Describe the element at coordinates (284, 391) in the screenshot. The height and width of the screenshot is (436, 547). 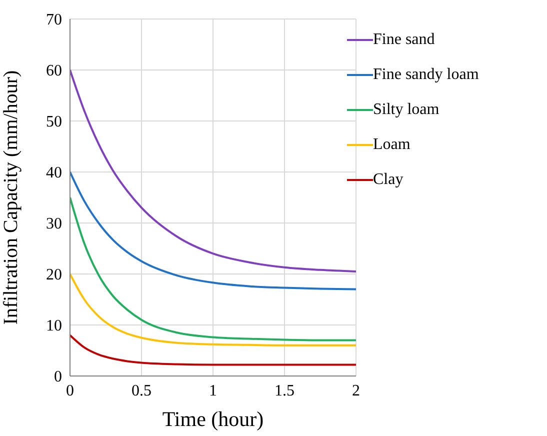
I see `x-tick-label: 1.5` at that location.